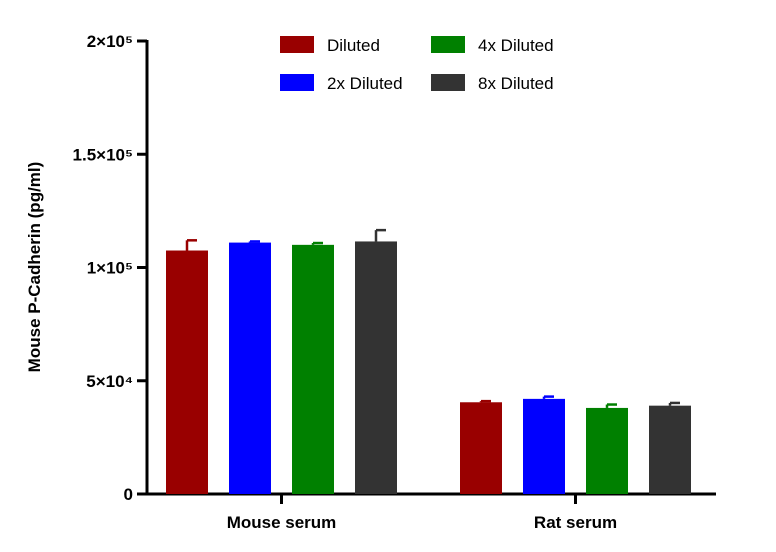 This screenshot has width=776, height=552. I want to click on y-tick-label: 1×10⁵, so click(110, 268).